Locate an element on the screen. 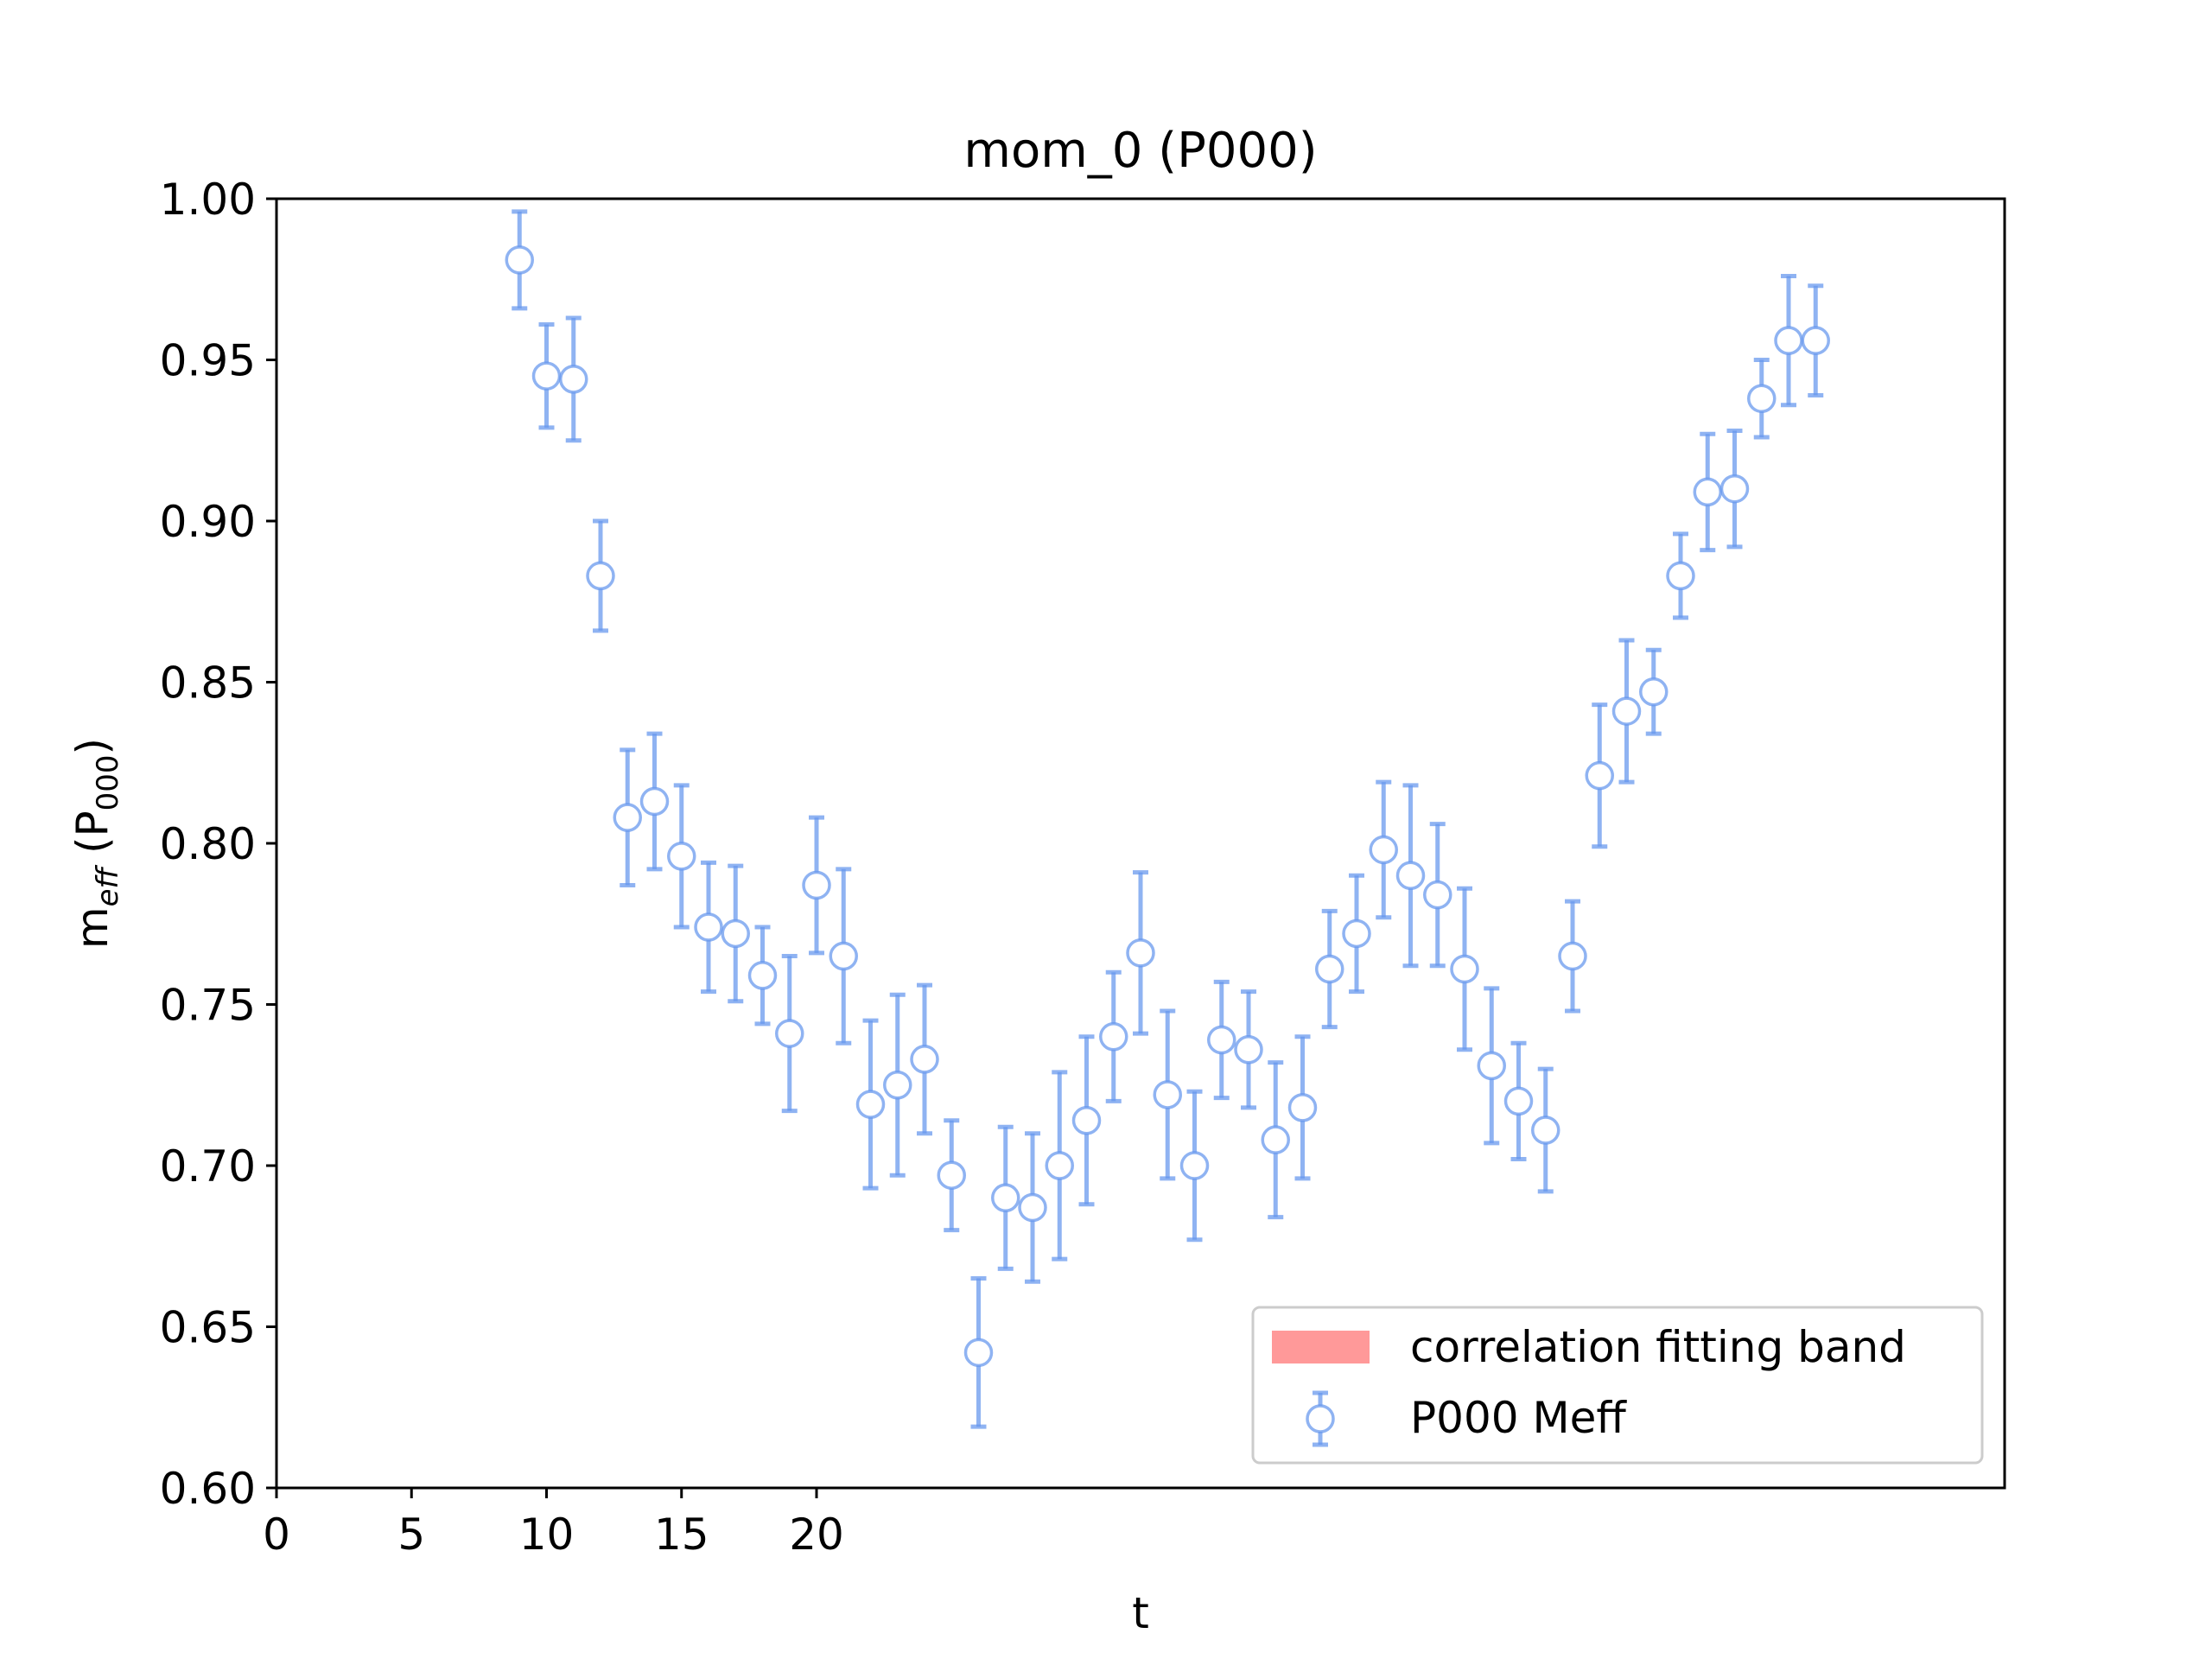 The image size is (2212, 1659). y-axis-label-paren: (P is located at coordinates (92, 839).